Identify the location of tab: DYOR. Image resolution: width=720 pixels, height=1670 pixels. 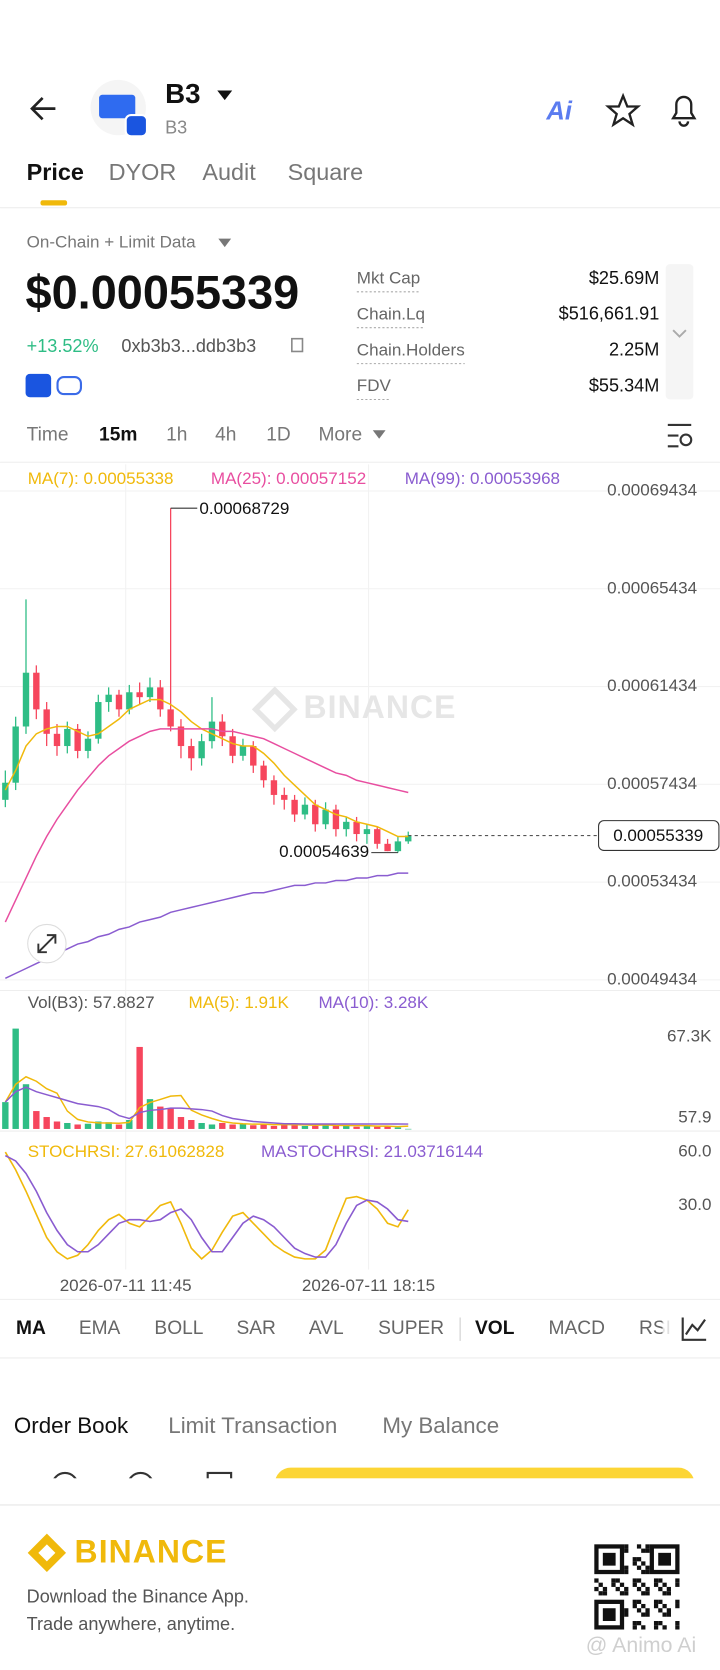
(143, 172).